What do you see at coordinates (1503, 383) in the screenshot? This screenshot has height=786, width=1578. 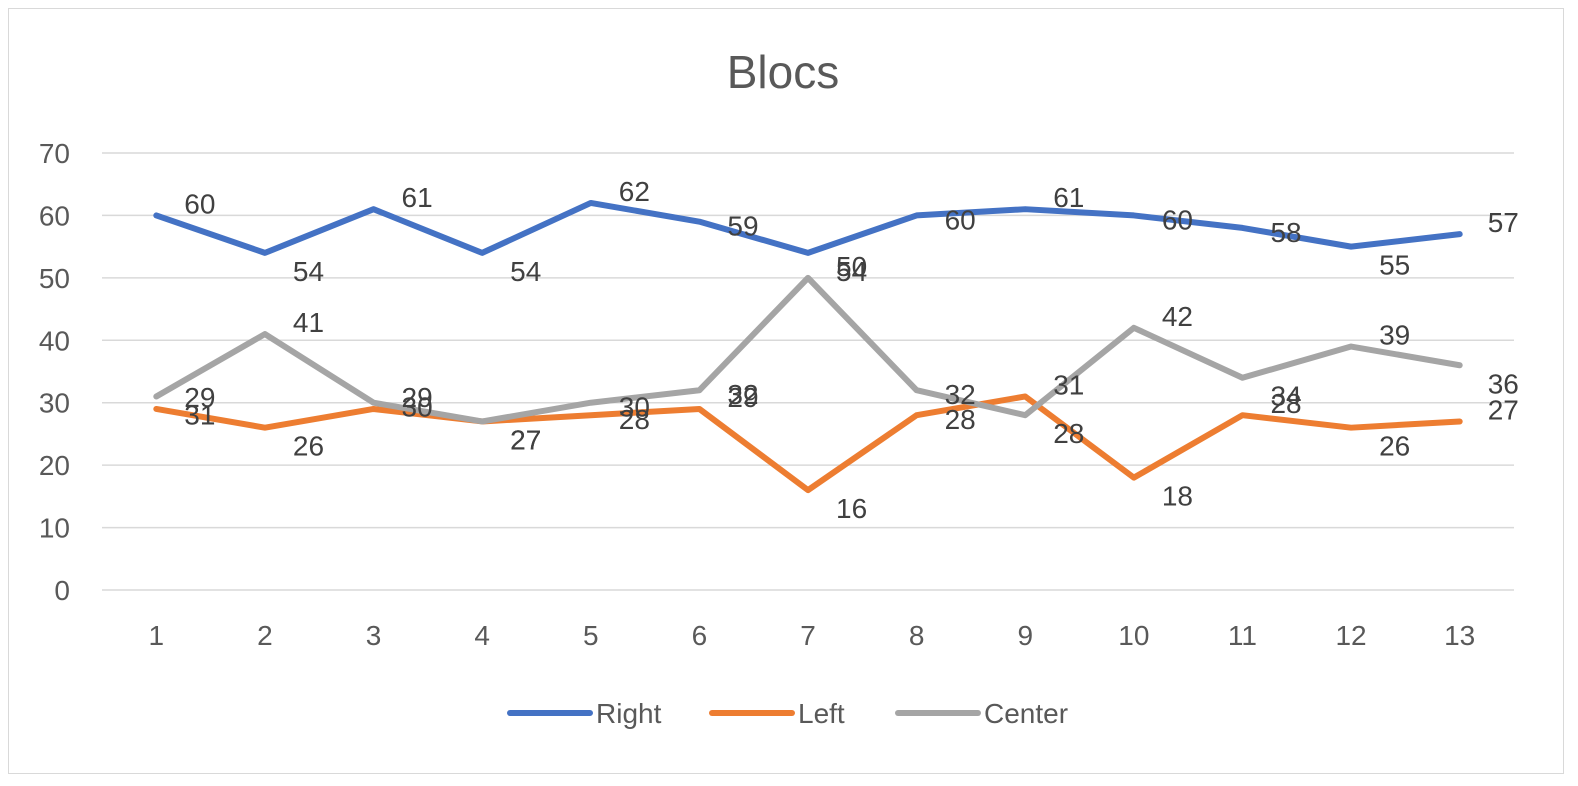 I see `data-label-center: 36` at bounding box center [1503, 383].